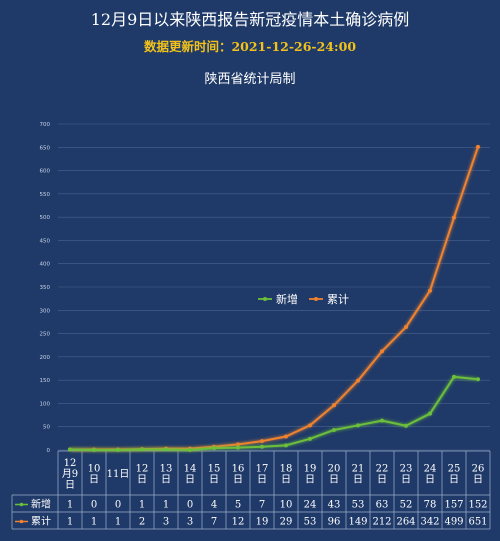 The width and height of the screenshot is (500, 541). What do you see at coordinates (214, 505) in the screenshot?
I see `table-value: 4` at bounding box center [214, 505].